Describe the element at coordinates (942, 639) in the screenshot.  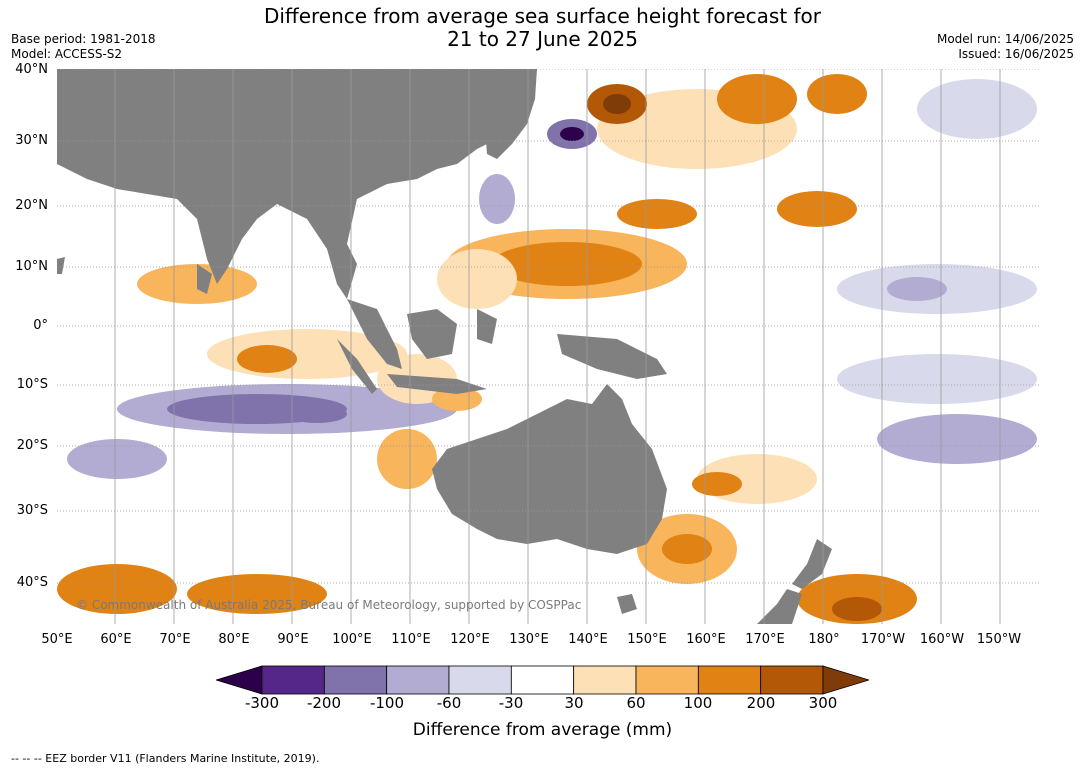
I see `lon-label: 160°W` at that location.